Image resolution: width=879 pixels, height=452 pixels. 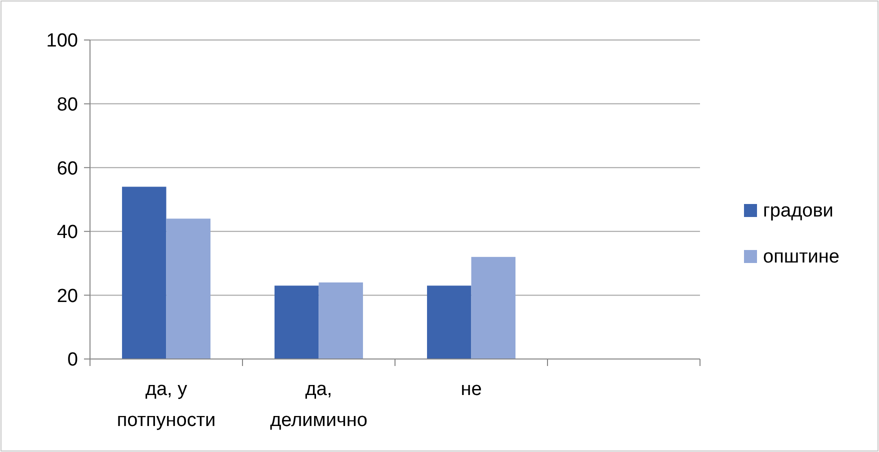 I want to click on y-tick-label: 80, so click(x=67, y=105).